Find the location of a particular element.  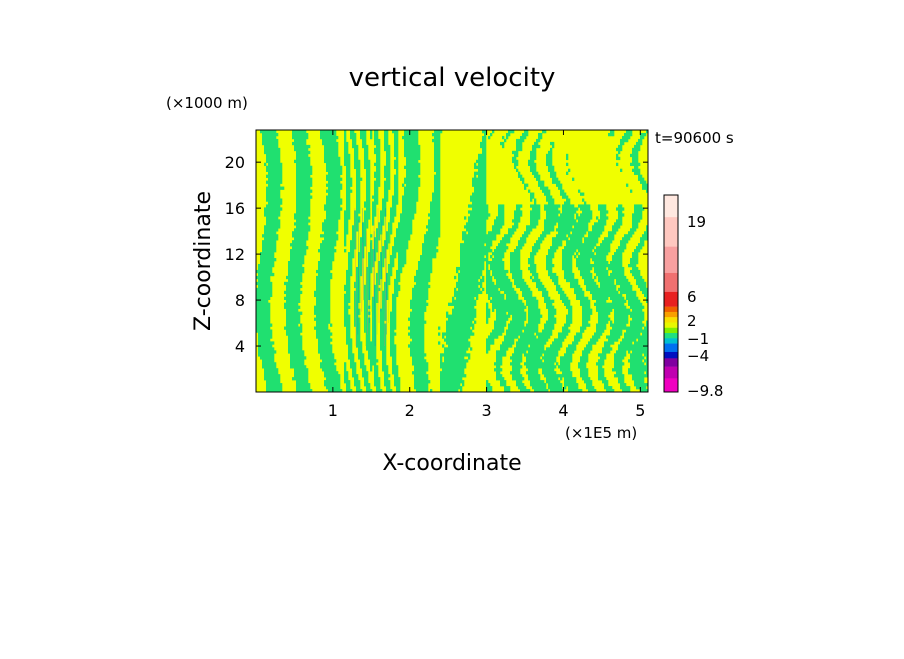

jet-streak is located at coordinates (378, 266).